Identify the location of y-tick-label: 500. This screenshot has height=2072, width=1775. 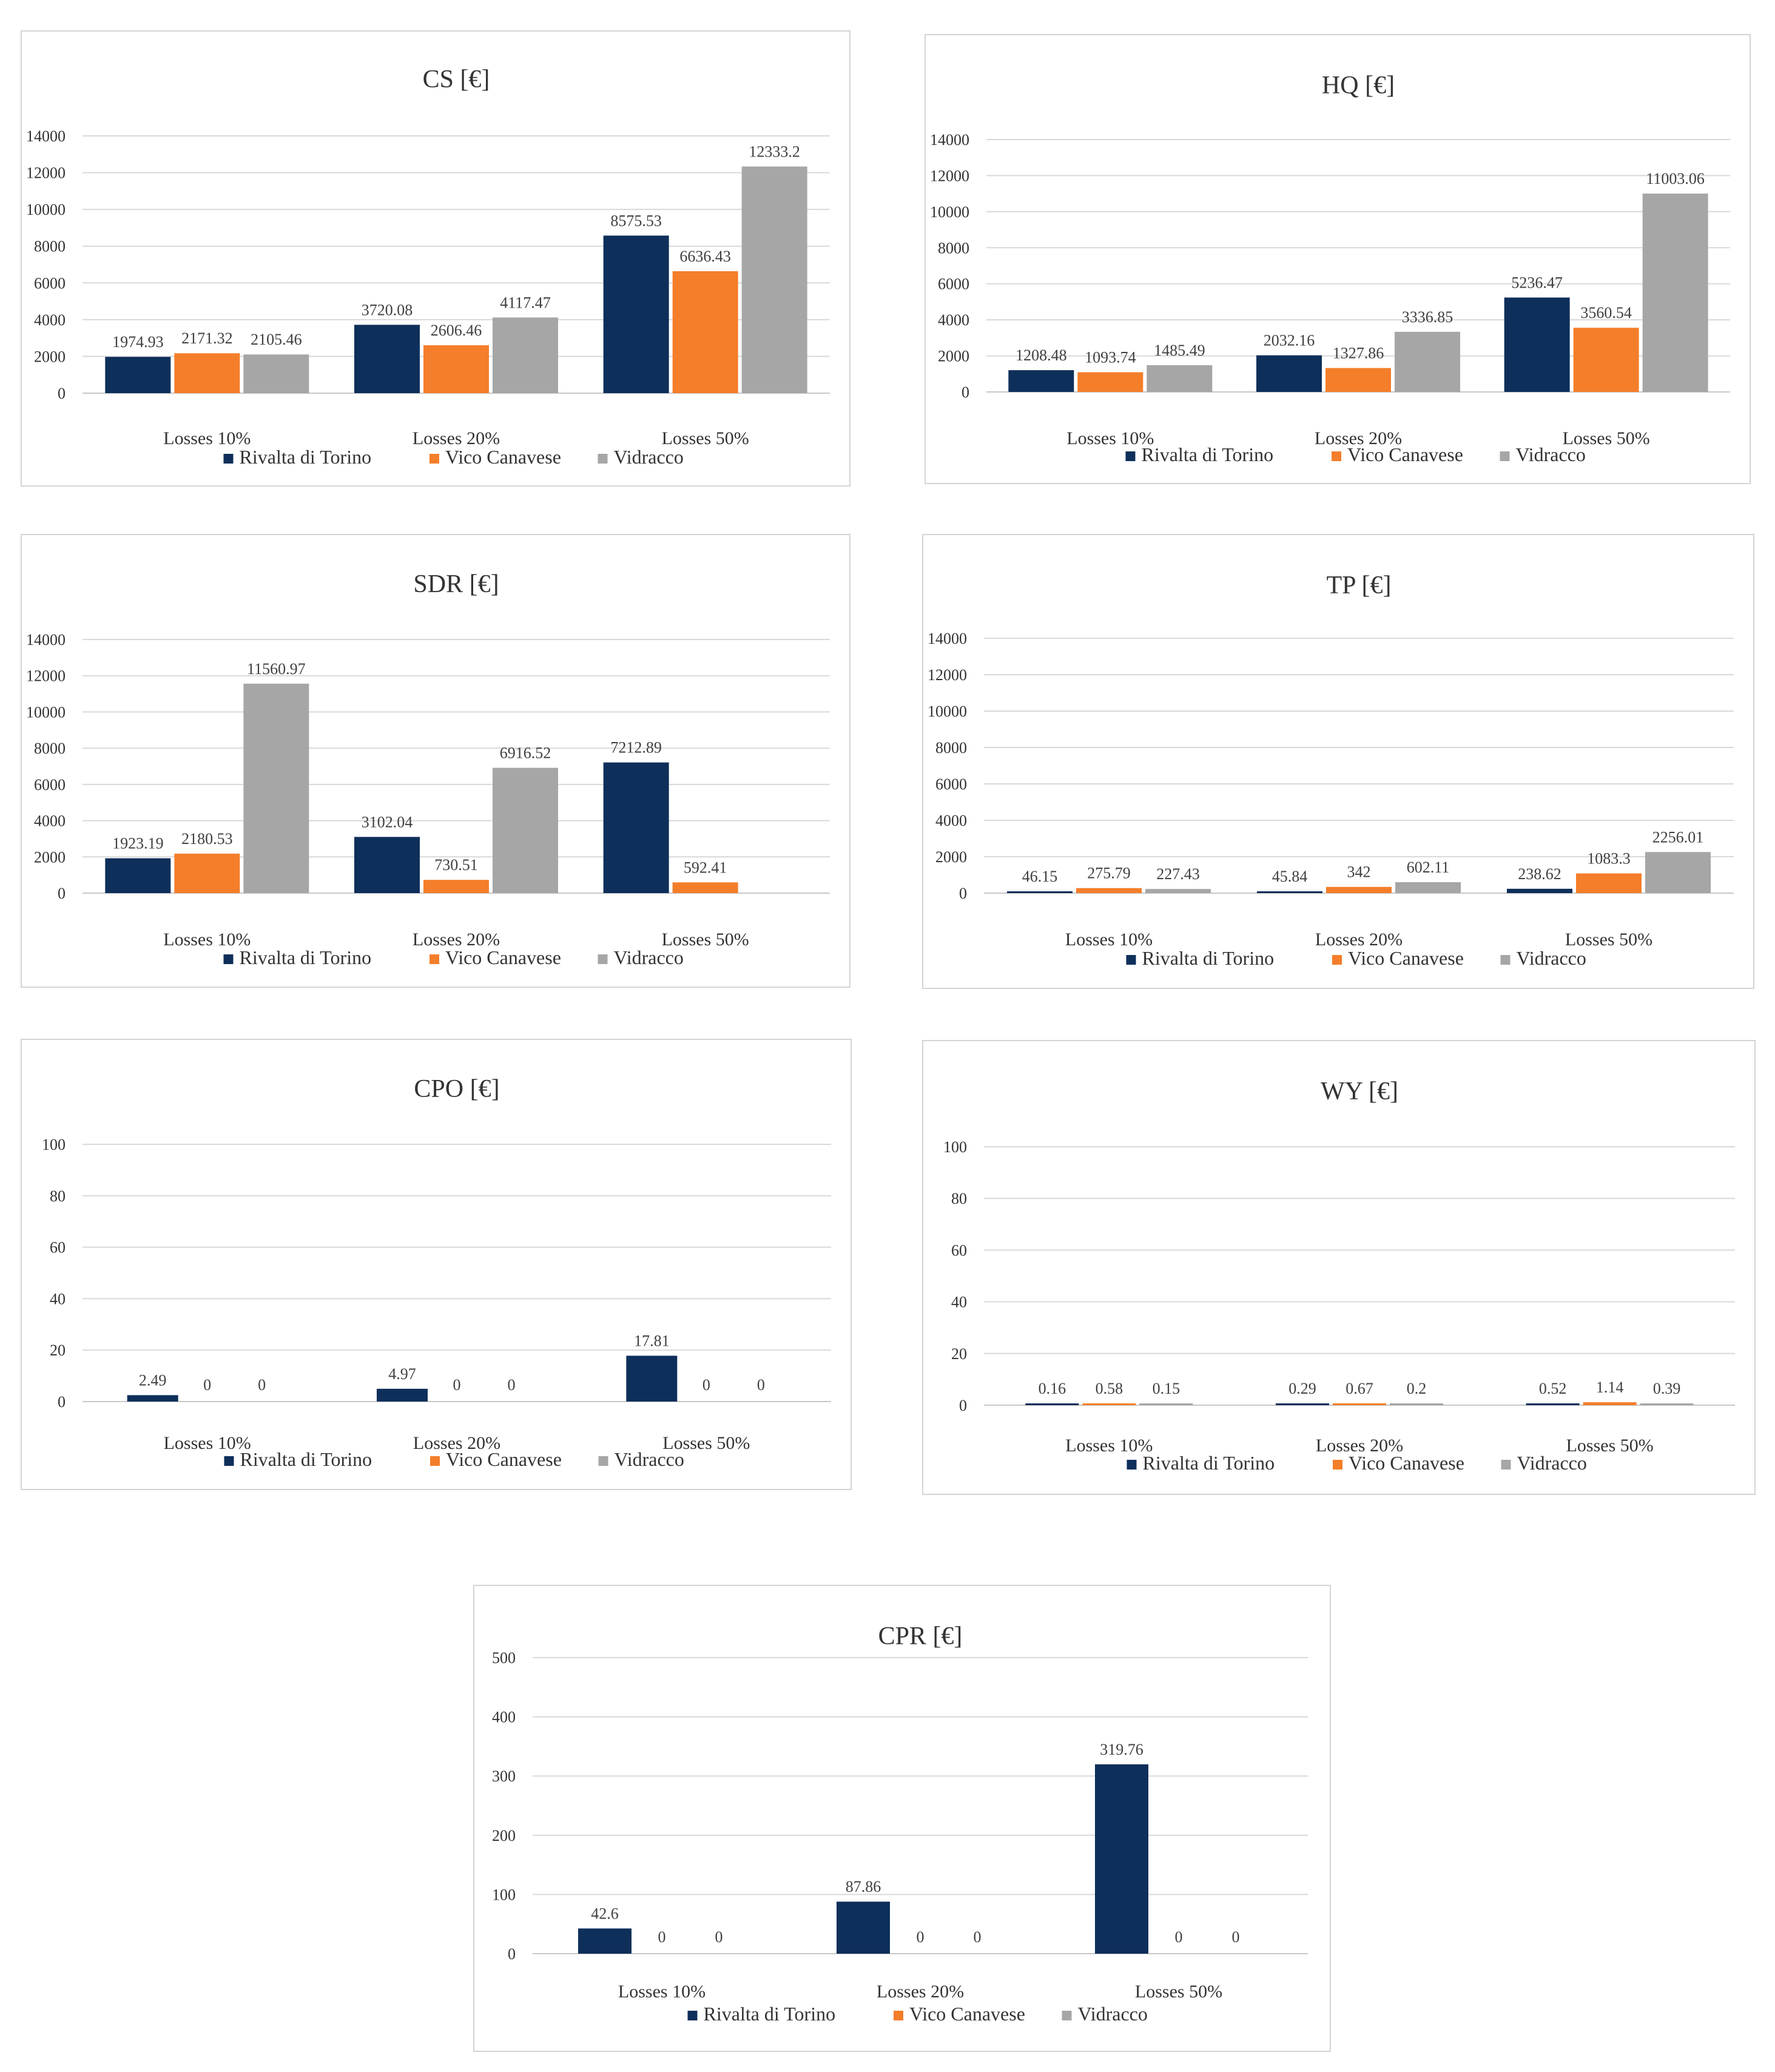
(504, 1658).